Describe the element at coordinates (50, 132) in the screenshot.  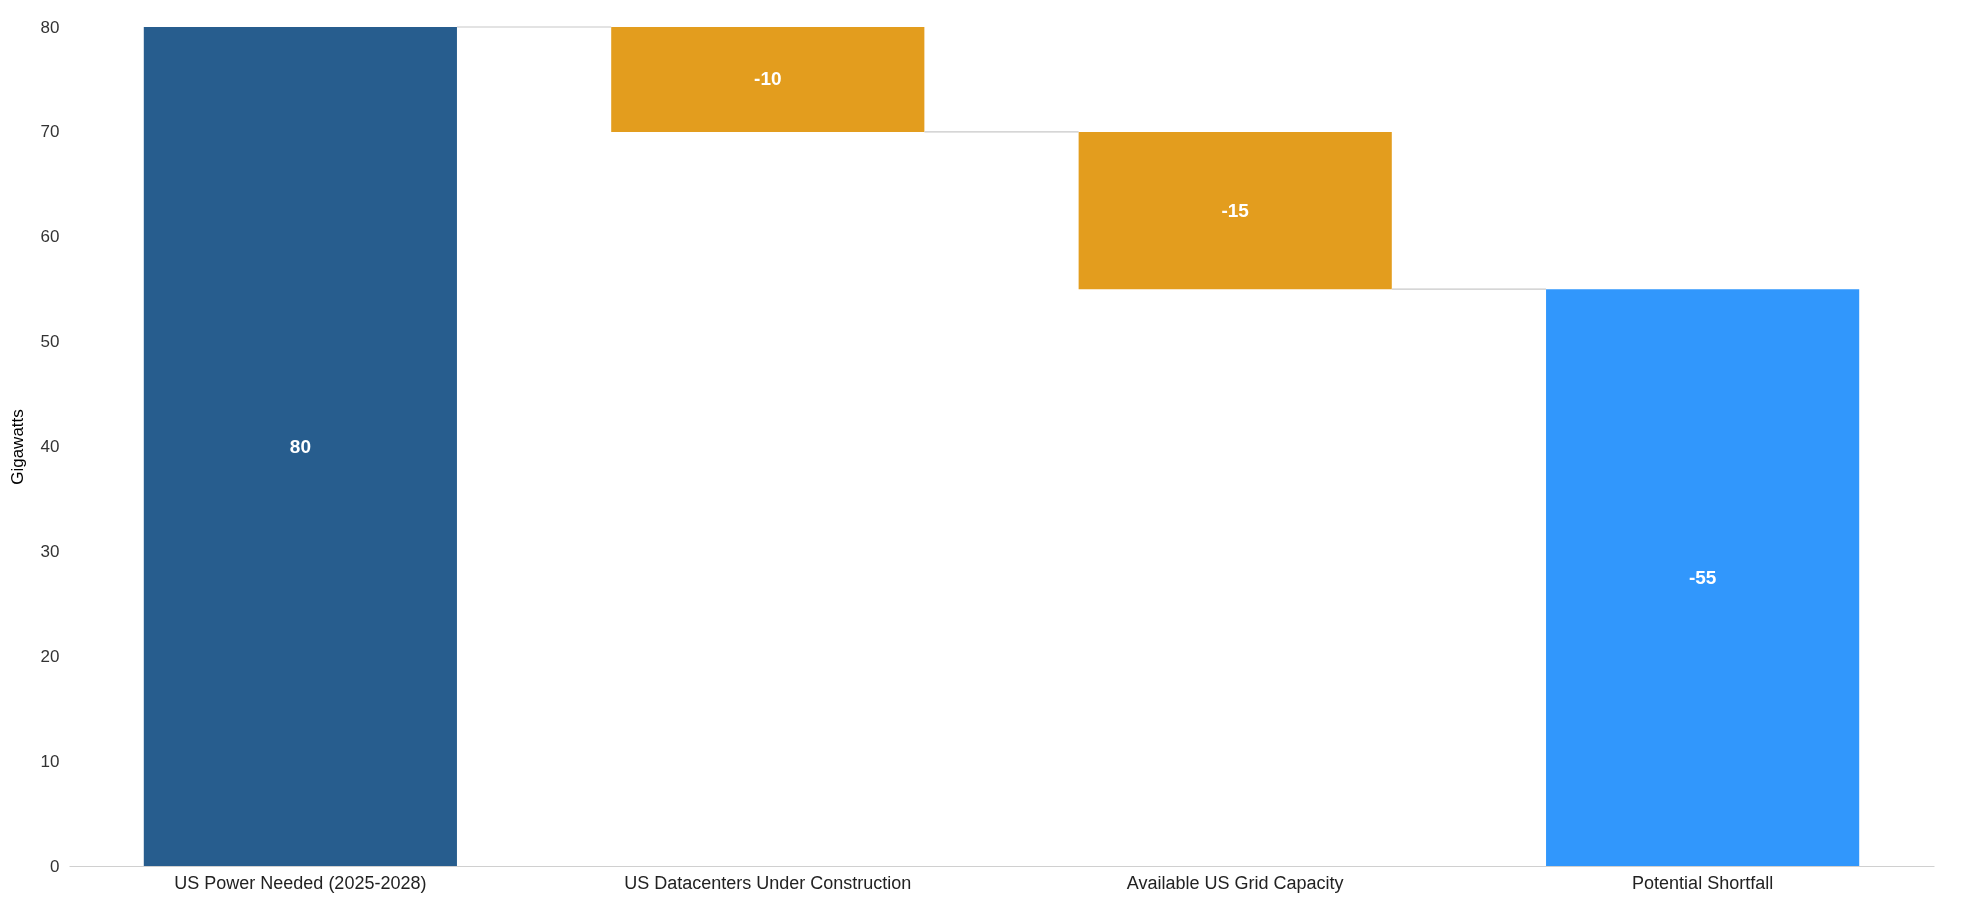
I see `y-tick-label: 70` at that location.